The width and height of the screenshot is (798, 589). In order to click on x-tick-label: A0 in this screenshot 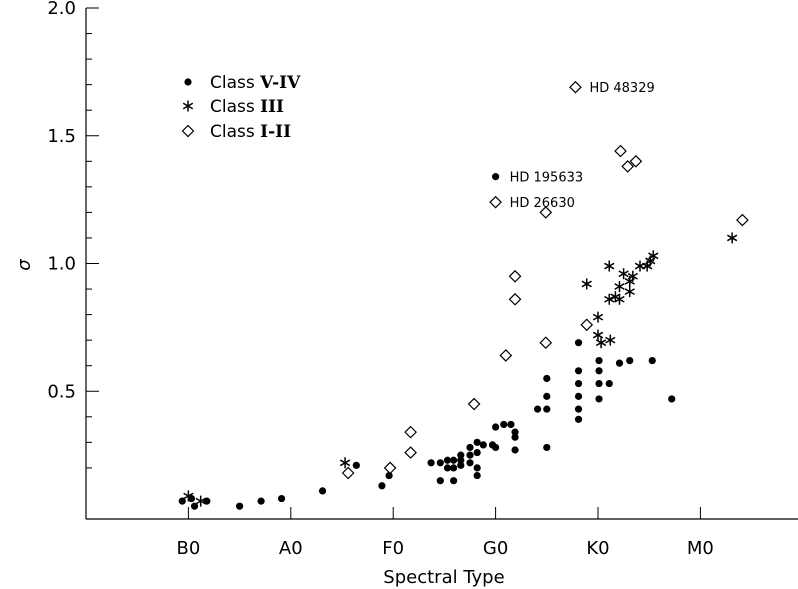, I will do `click(291, 548)`.